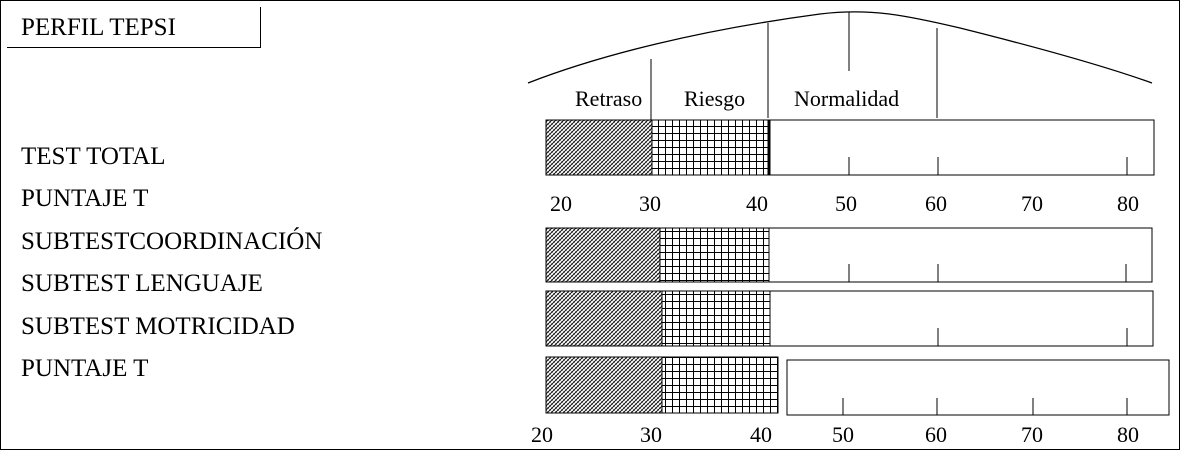 The height and width of the screenshot is (451, 1181). What do you see at coordinates (134, 27) in the screenshot?
I see `page-title: PERFIL TEPSI` at bounding box center [134, 27].